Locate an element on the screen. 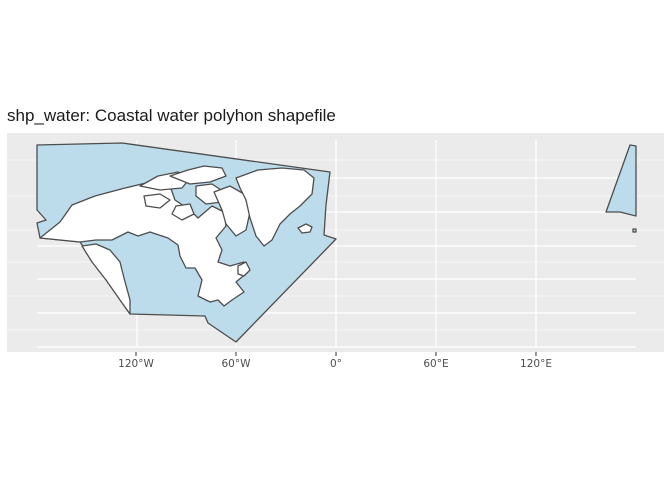  land-west-coast is located at coordinates (106, 279).